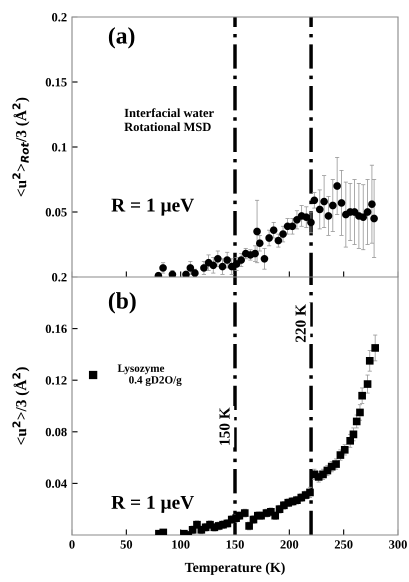 The image size is (409, 582). Describe the element at coordinates (224, 426) in the screenshot. I see `ref-line-label: 150 K` at that location.